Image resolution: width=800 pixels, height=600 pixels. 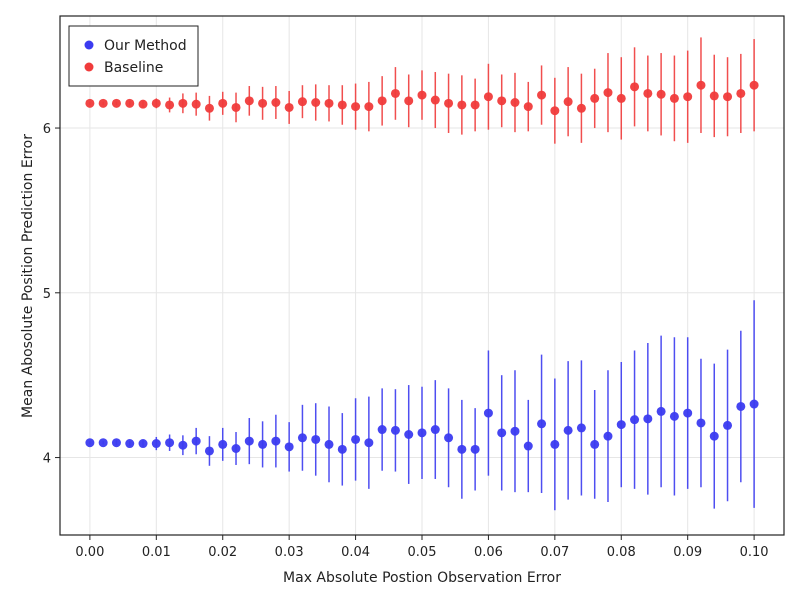 What do you see at coordinates (156, 552) in the screenshot?
I see `x-tick-label: 0.01` at bounding box center [156, 552].